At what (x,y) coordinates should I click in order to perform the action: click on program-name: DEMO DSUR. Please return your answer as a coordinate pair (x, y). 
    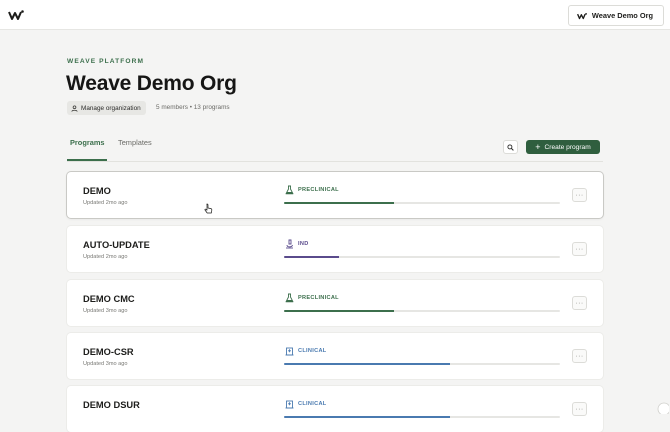
    Looking at the image, I should click on (111, 405).